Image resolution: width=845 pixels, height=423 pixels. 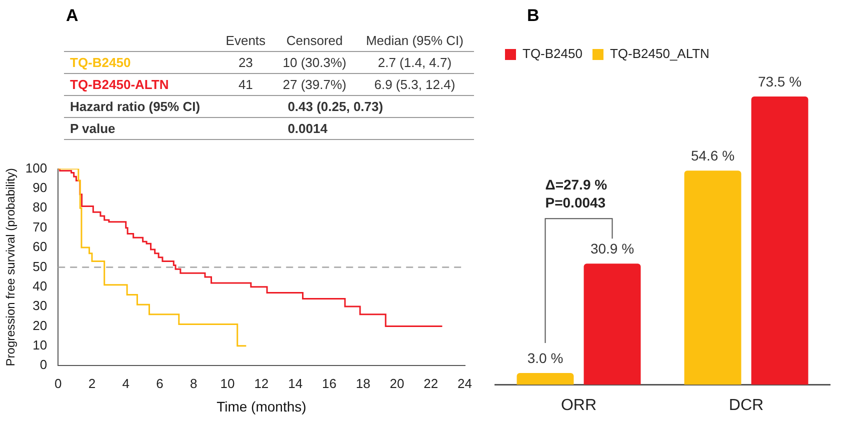 I want to click on text: TQ-B2450, so click(x=141, y=63).